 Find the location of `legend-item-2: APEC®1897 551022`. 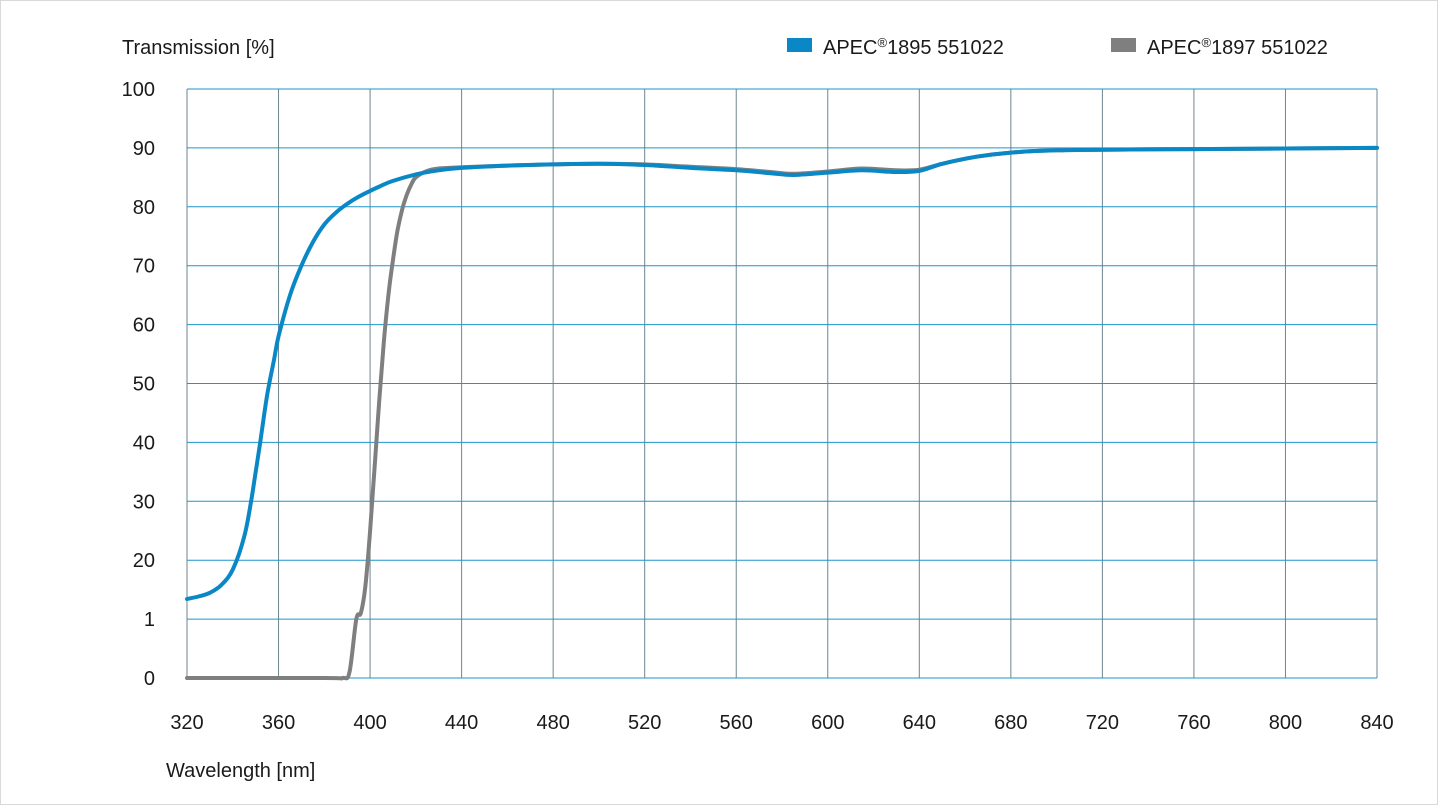

legend-item-2: APEC®1897 551022 is located at coordinates (1219, 47).